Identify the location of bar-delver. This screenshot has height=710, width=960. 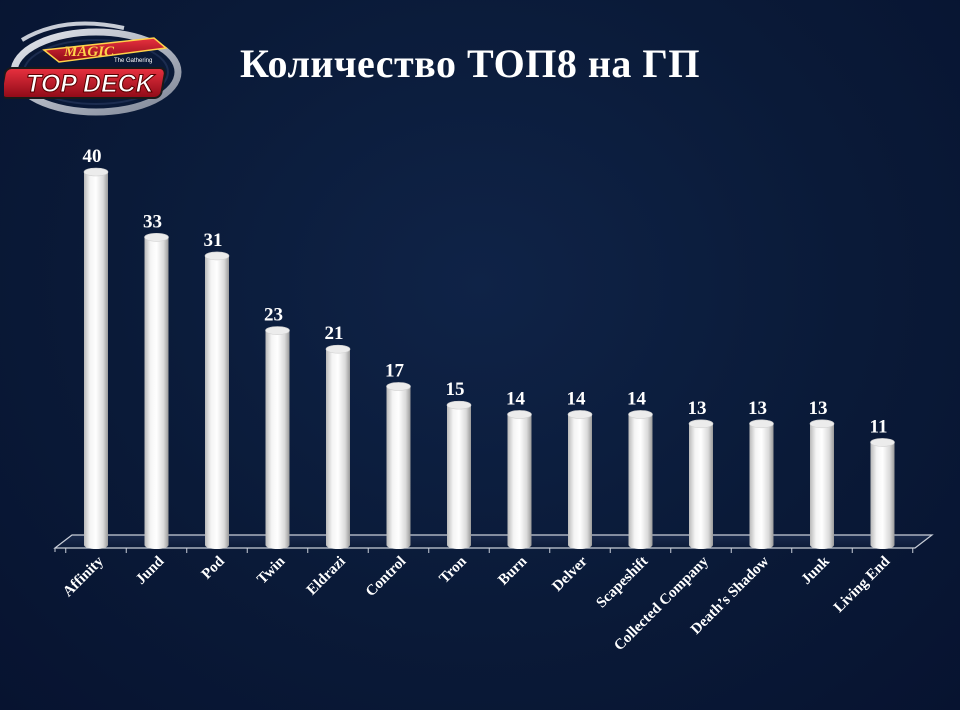
(580, 479).